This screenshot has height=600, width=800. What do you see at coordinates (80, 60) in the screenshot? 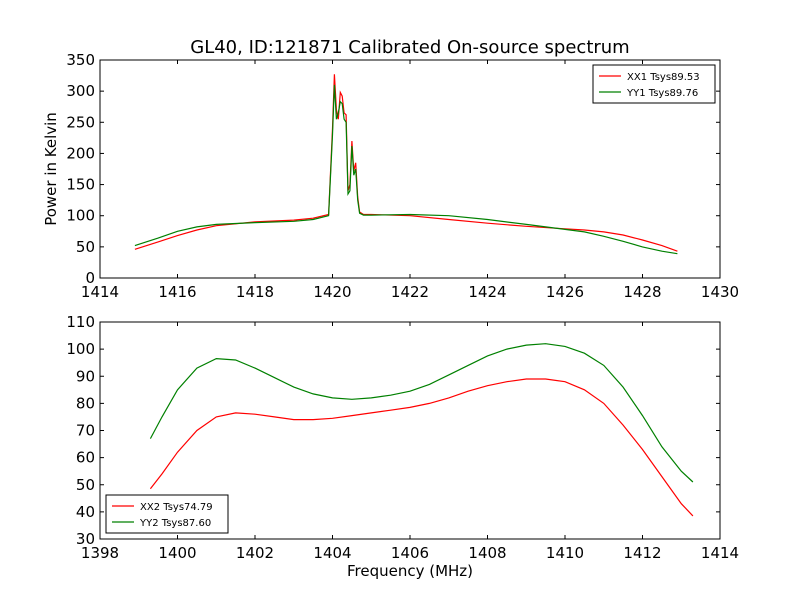
I see `y-tick-label: 350` at bounding box center [80, 60].